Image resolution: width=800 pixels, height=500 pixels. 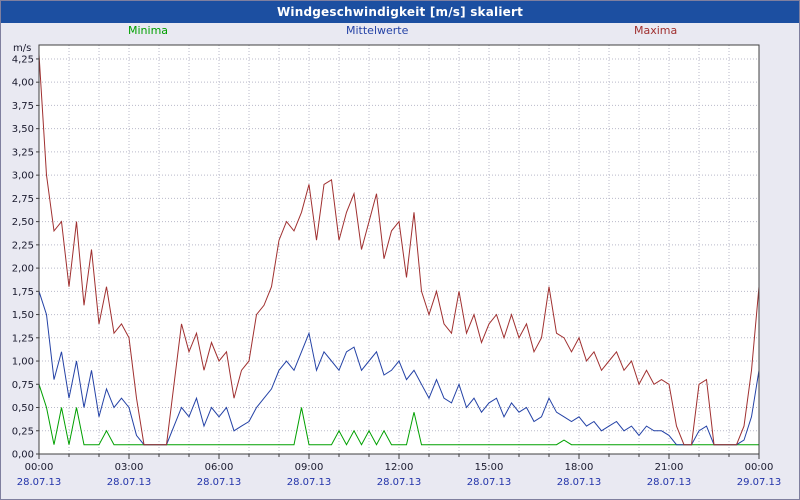 What do you see at coordinates (399, 467) in the screenshot?
I see `svg-text: 12:00` at bounding box center [399, 467].